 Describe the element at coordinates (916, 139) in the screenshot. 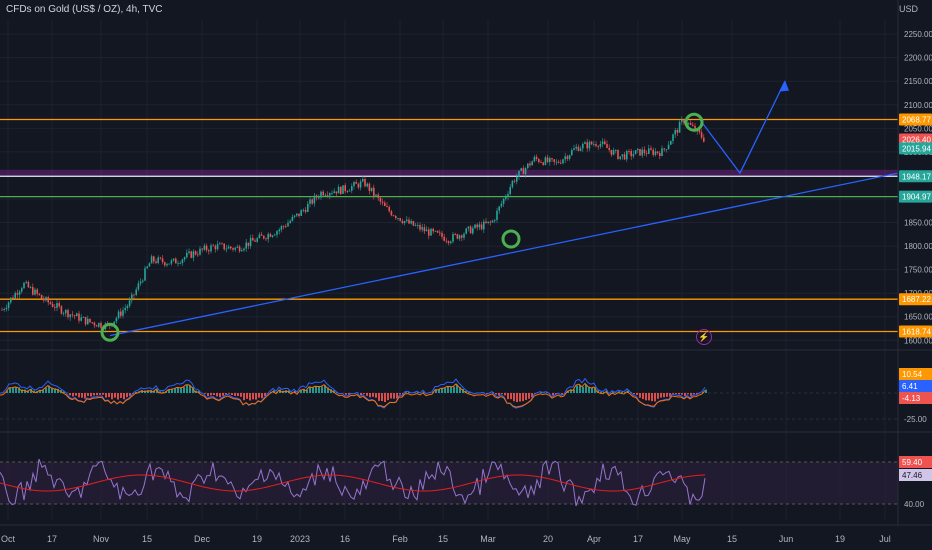

I see `price-label: 2026.40` at that location.